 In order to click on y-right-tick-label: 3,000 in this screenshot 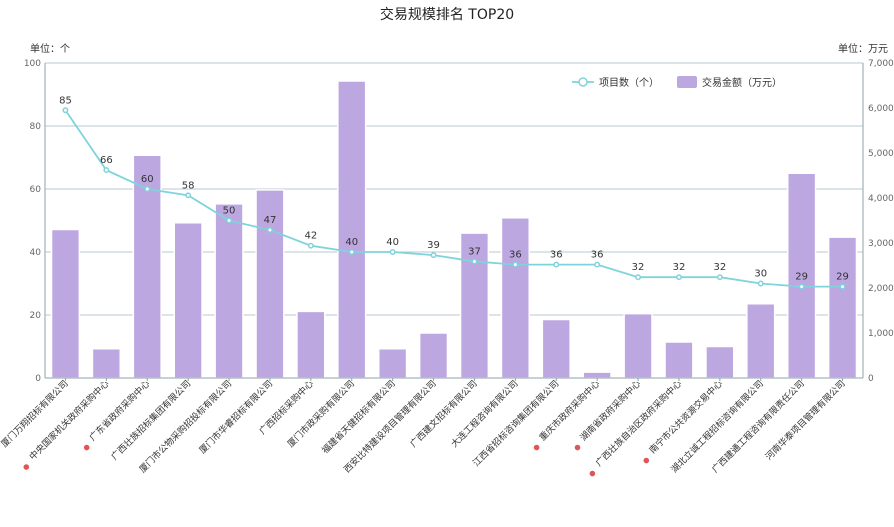, I will do `click(881, 244)`.